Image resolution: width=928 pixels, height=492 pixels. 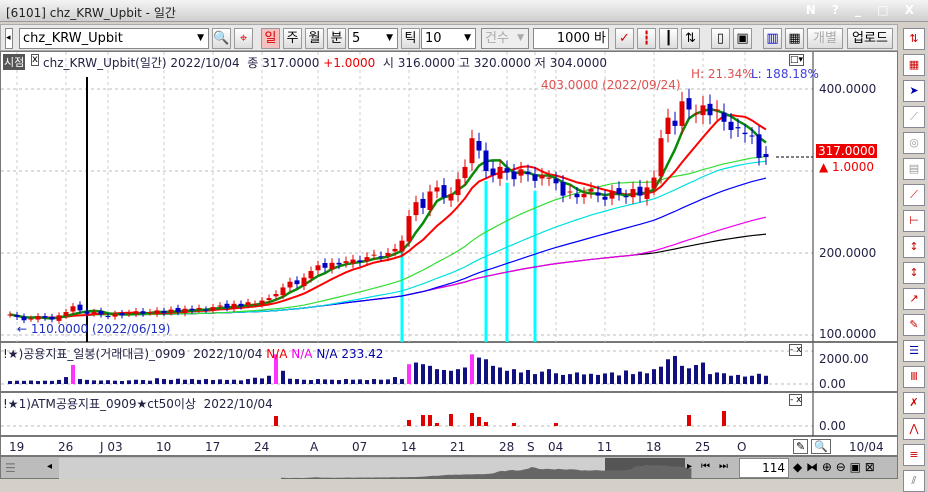 What do you see at coordinates (764, 468) in the screenshot?
I see `bar-count-input: 114` at bounding box center [764, 468].